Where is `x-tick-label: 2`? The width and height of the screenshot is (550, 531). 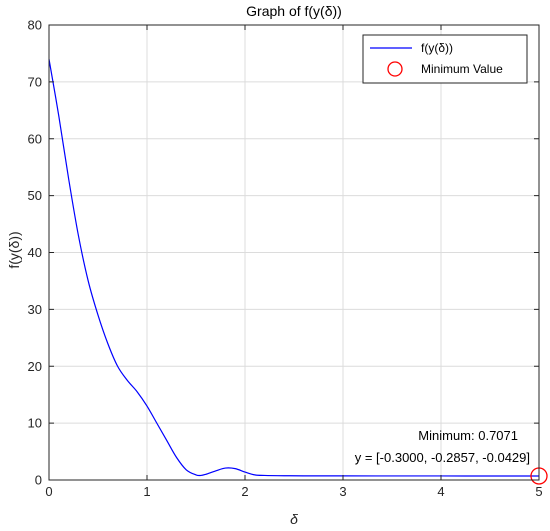 x-tick-label: 2 is located at coordinates (244, 491).